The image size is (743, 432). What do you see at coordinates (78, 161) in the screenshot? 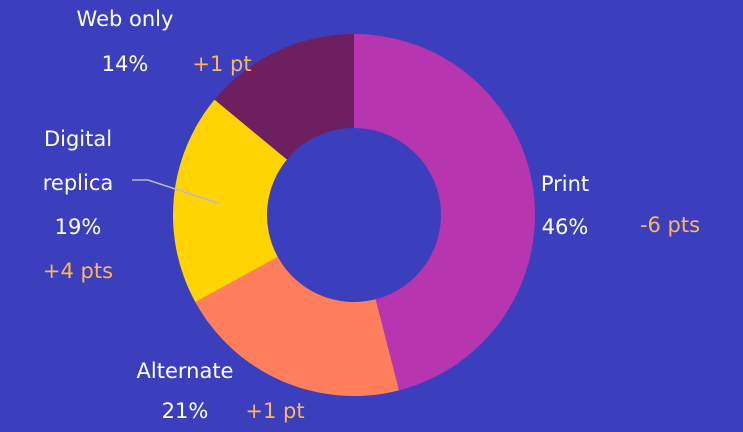
I see `slice-label: Digital replica` at bounding box center [78, 161].